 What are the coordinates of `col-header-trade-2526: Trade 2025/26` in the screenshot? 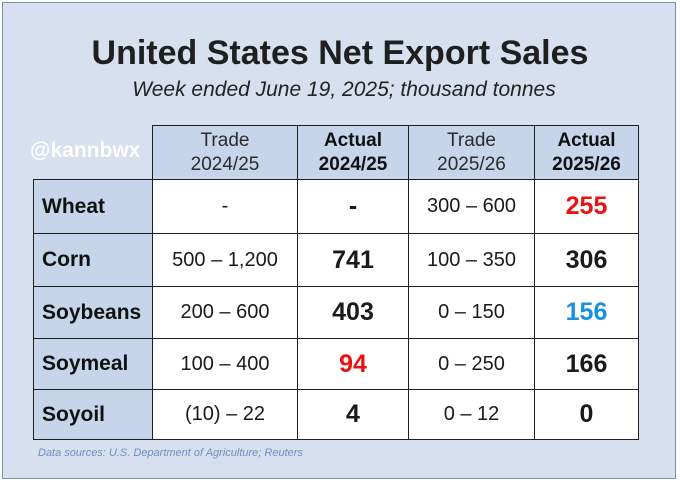 It's located at (471, 152).